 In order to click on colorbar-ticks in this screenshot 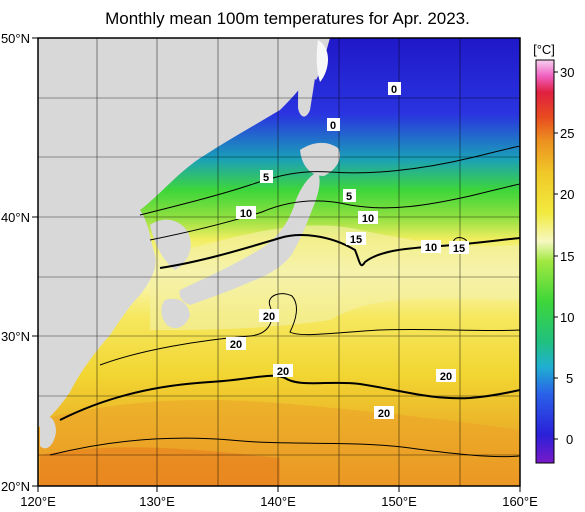, I will do `click(556, 255)`.